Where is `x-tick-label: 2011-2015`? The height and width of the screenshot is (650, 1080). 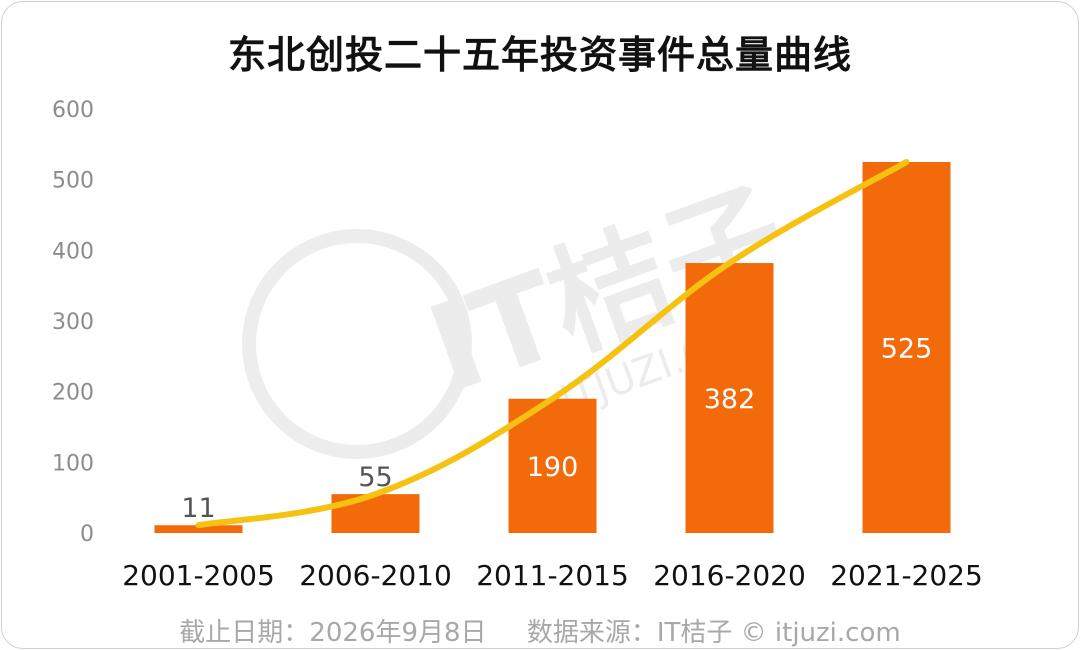 x-tick-label: 2011-2015 is located at coordinates (552, 575).